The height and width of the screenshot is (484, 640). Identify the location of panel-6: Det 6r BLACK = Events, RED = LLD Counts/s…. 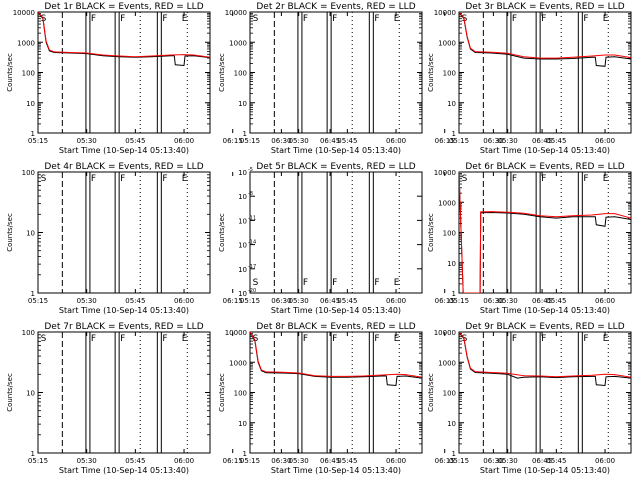
(529, 238).